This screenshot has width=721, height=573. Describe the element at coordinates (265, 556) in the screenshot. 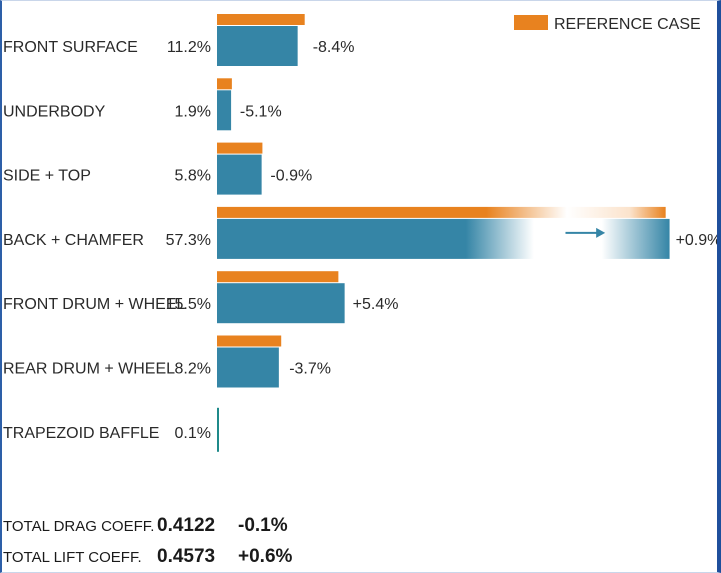

I see `total-change: +0.6%` at that location.